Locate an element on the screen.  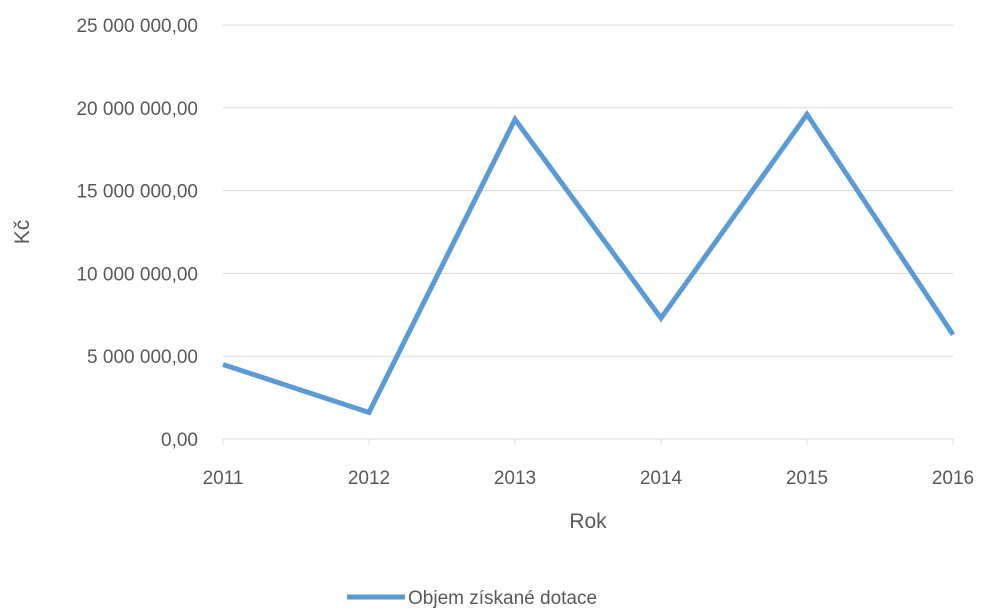
x-axis-ticks is located at coordinates (588, 442).